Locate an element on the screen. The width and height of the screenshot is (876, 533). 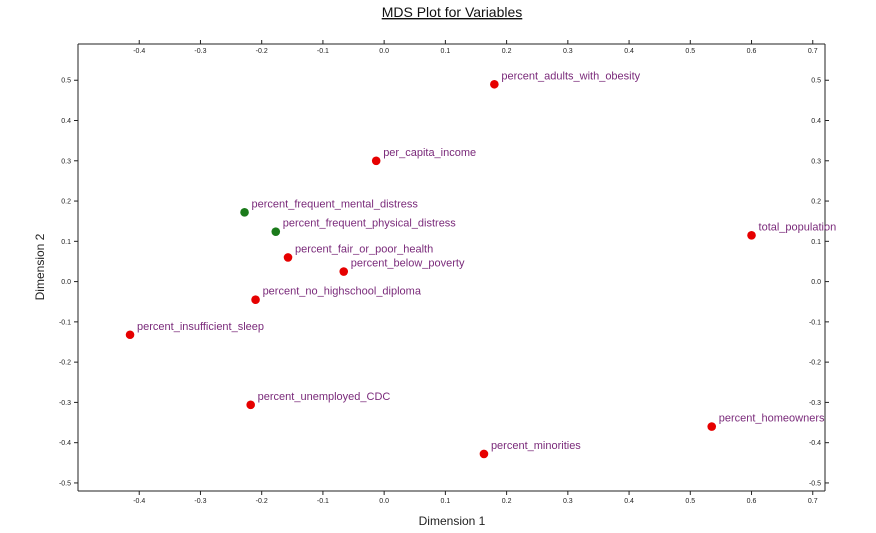
y-tick-label-right: 0.0 is located at coordinates (816, 282).